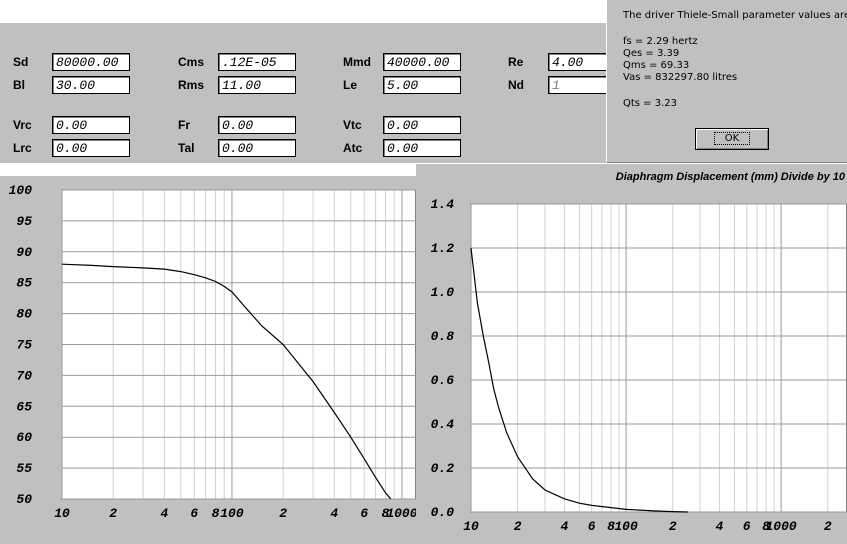  Describe the element at coordinates (650, 103) in the screenshot. I see `qts-value: Qts = 3.23` at that location.